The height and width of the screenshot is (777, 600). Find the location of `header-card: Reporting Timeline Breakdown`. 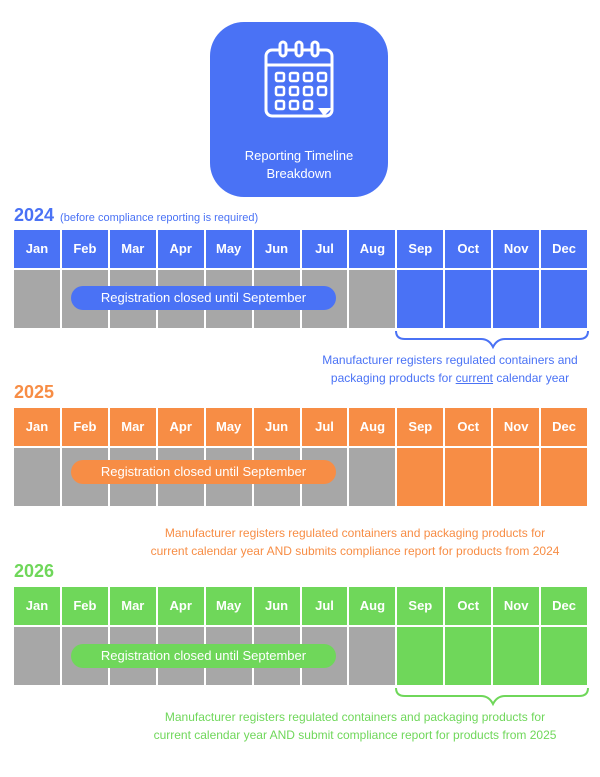

header-card: Reporting Timeline Breakdown is located at coordinates (299, 109).